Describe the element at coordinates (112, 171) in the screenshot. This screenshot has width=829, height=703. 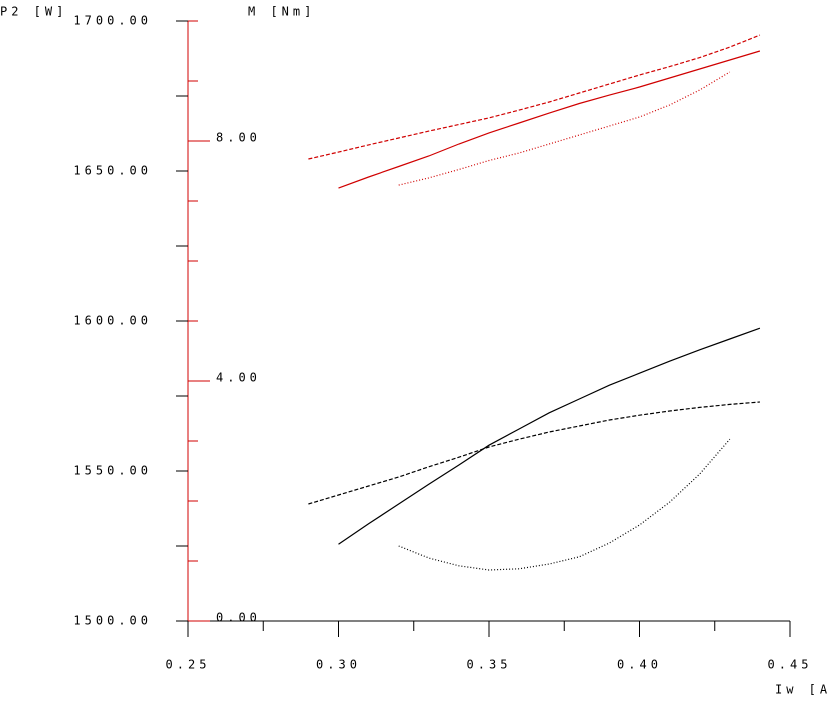
I see `y-tick-label: 1650.00` at that location.